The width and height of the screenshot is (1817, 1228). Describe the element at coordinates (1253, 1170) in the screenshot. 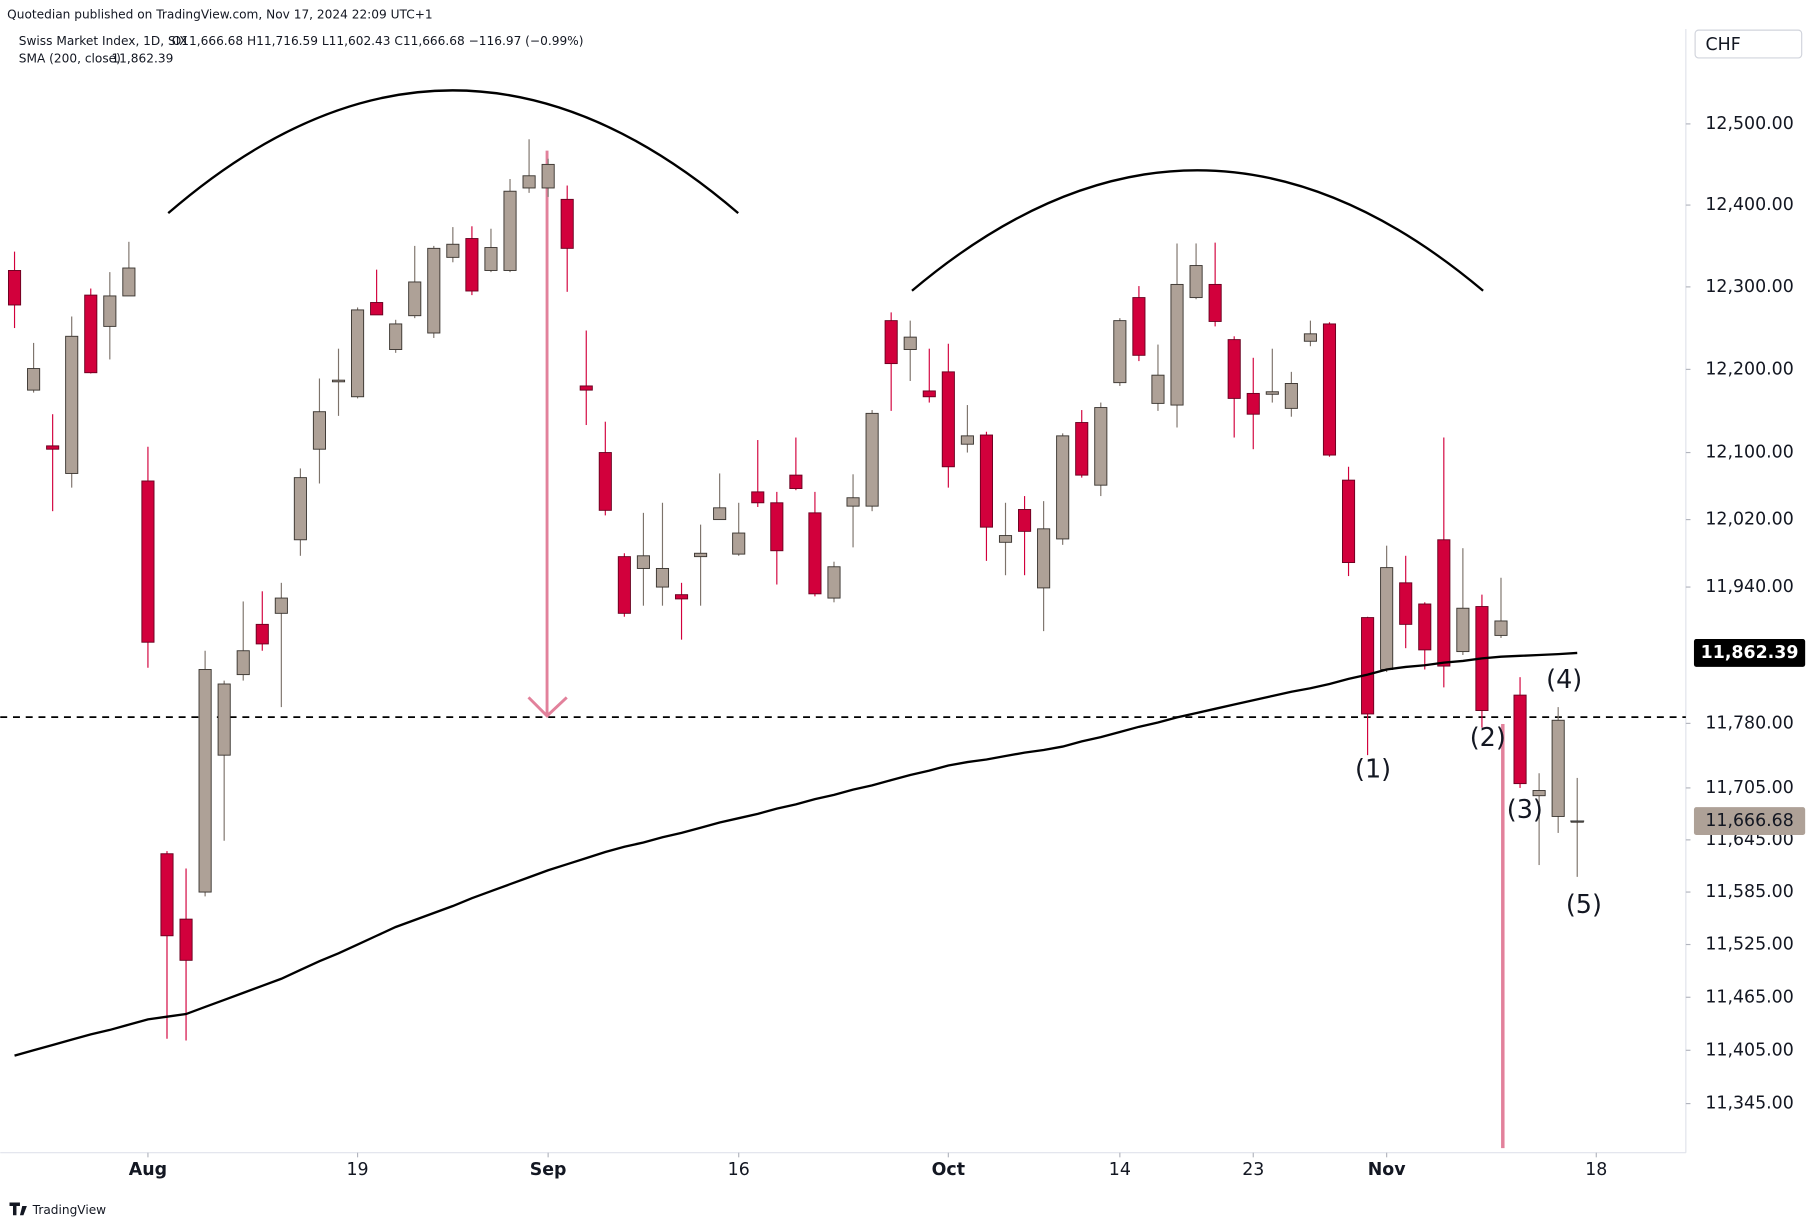

I see `x-tick-label: 23` at that location.